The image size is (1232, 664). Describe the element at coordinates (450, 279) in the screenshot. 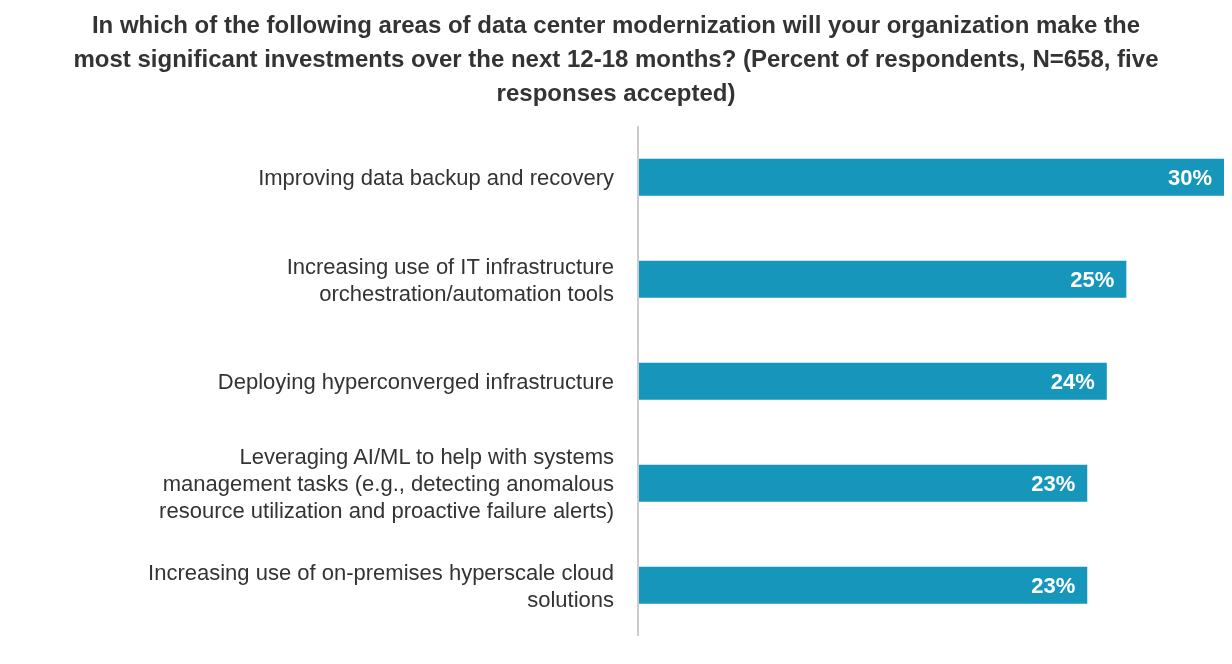

I see `y-tick-label: Increasing use of IT infrastructure orchestration/automation tools` at that location.